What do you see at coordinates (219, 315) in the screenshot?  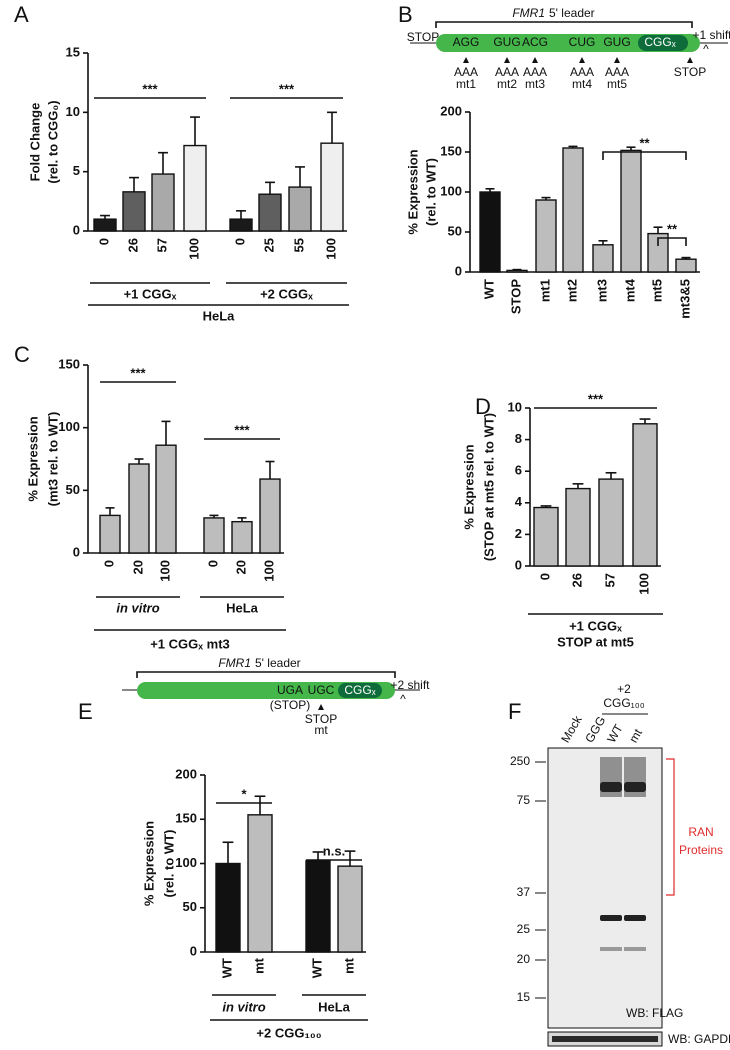 I see `group-label: HeLa` at bounding box center [219, 315].